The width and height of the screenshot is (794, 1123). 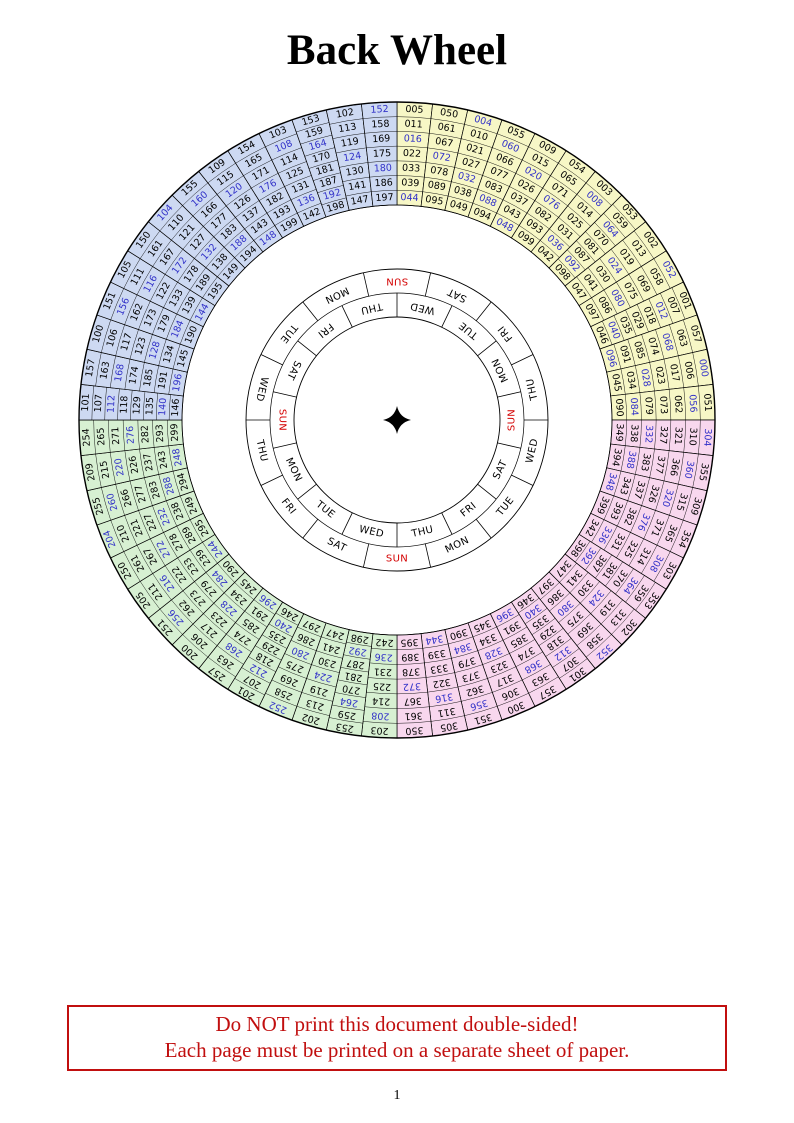 I want to click on year-label: 231, so click(x=383, y=671).